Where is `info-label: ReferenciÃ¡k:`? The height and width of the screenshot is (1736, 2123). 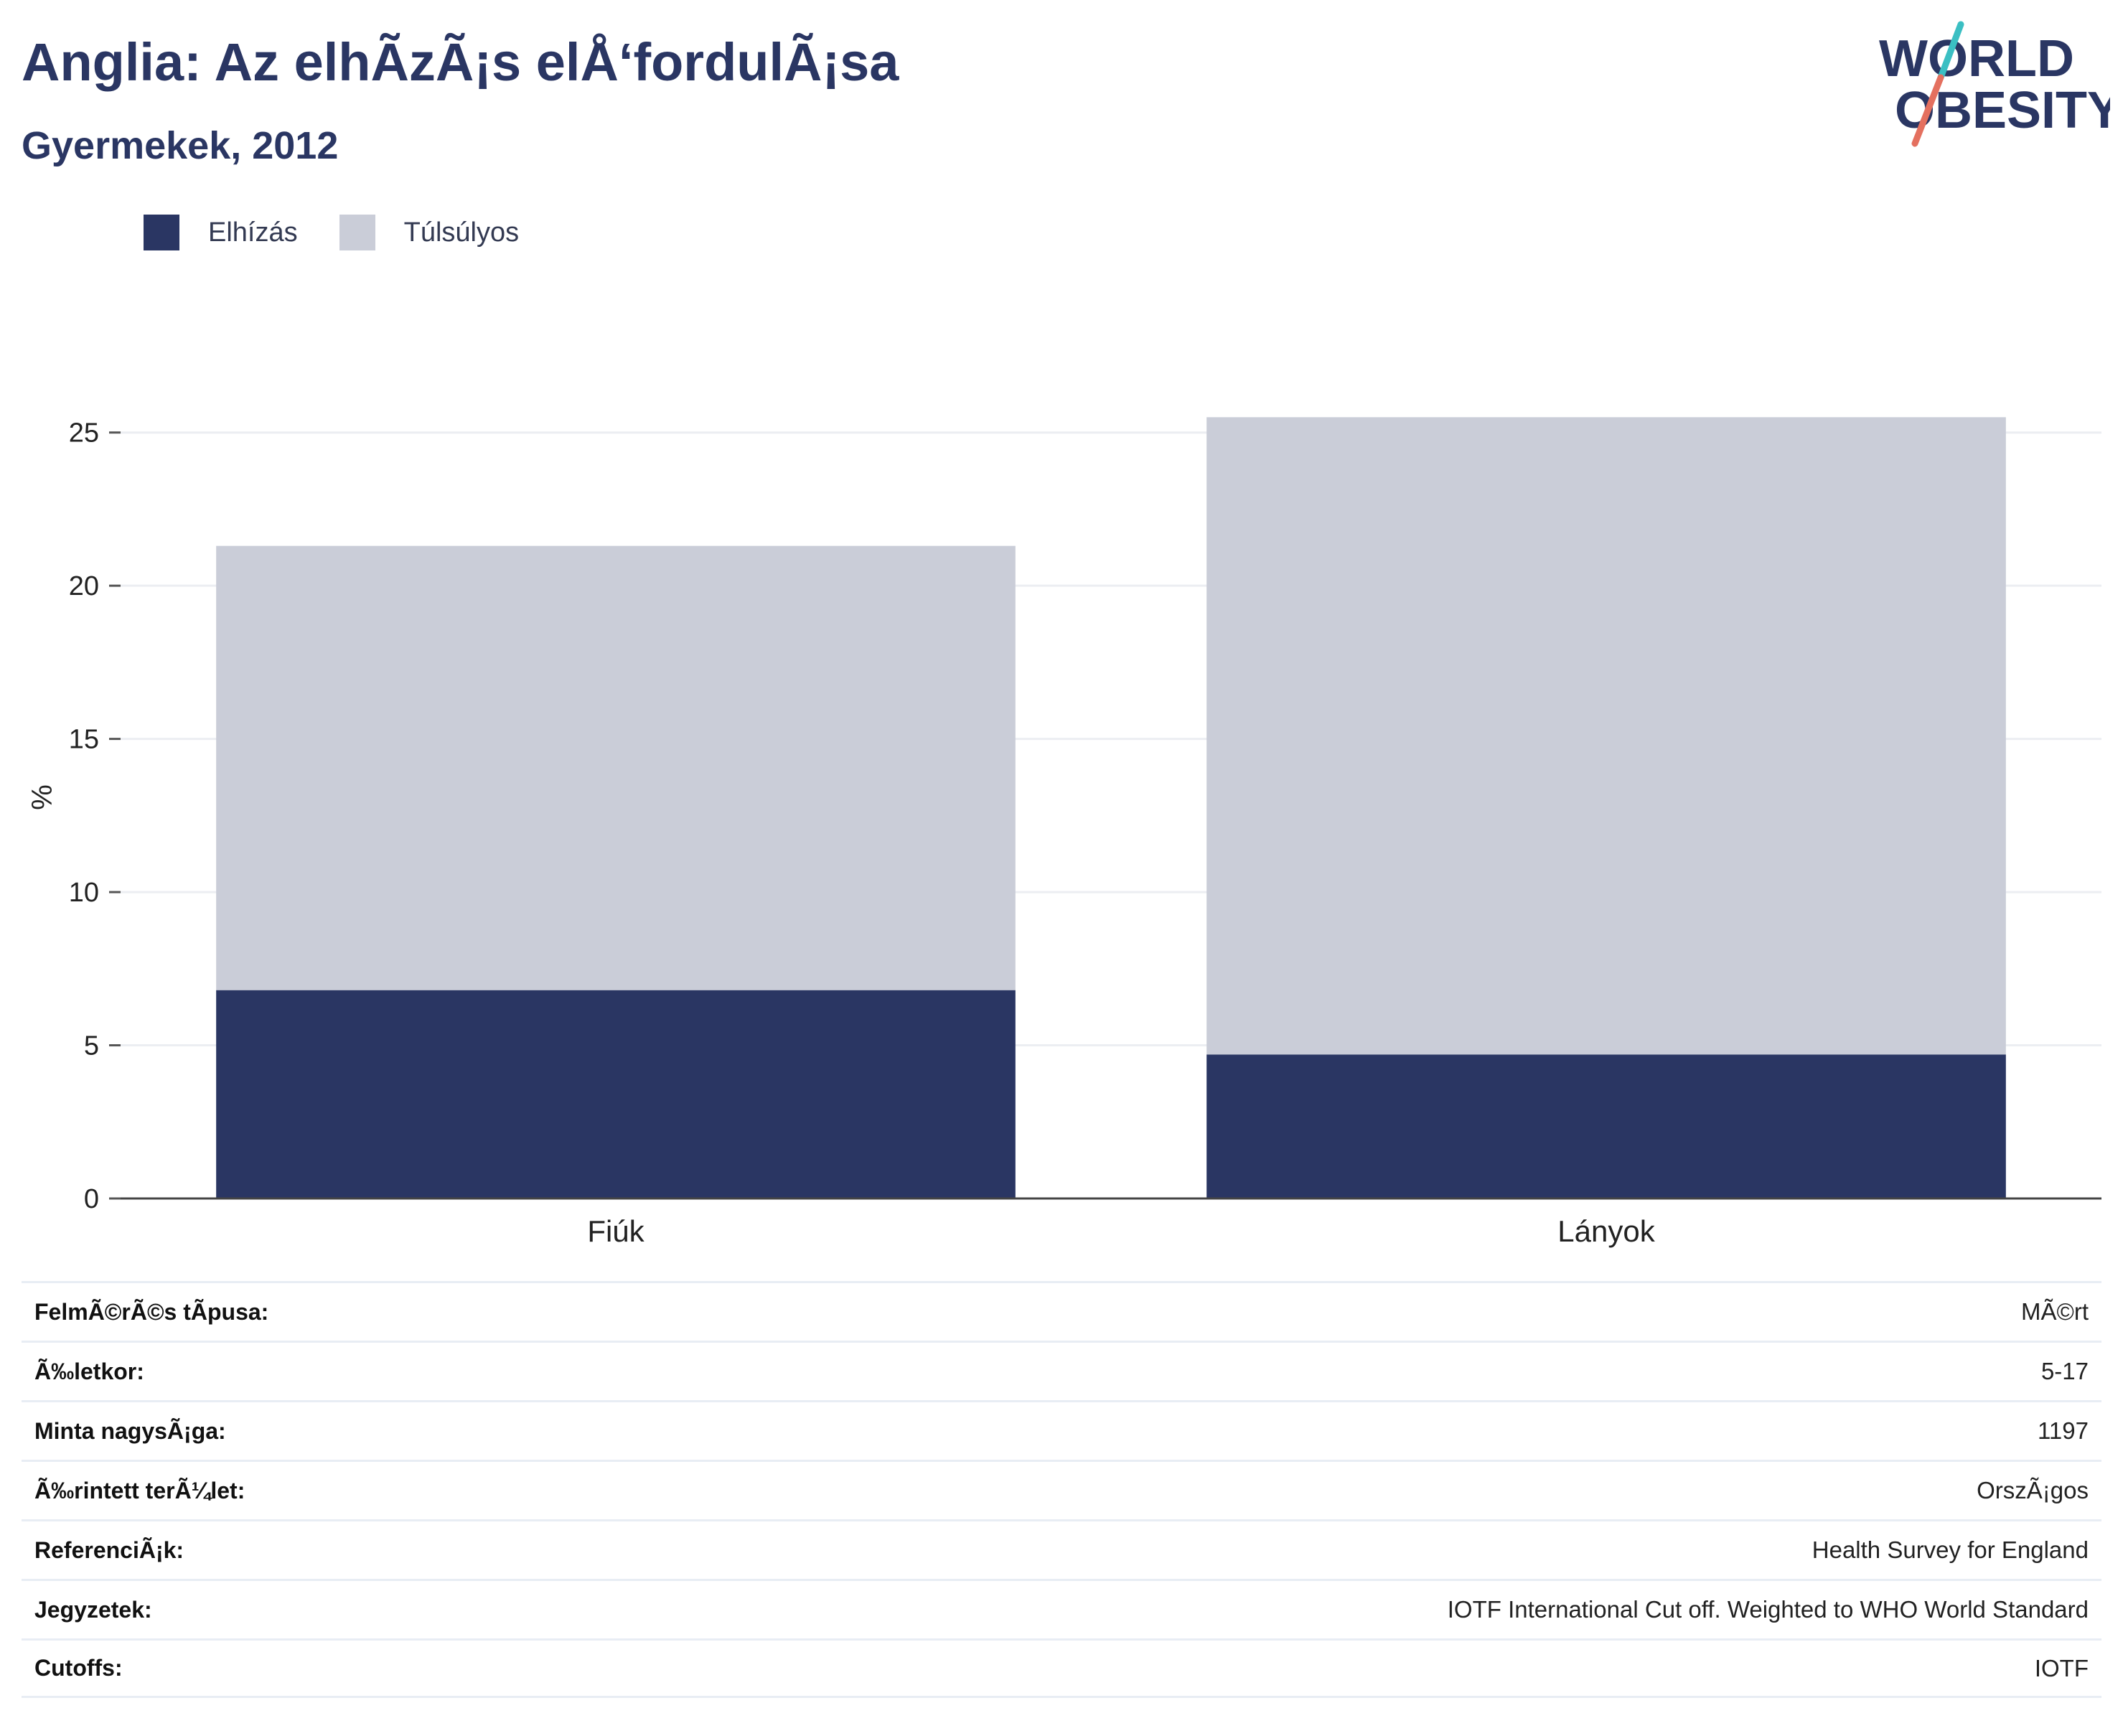
info-label: ReferenciÃ¡k: is located at coordinates (109, 1549).